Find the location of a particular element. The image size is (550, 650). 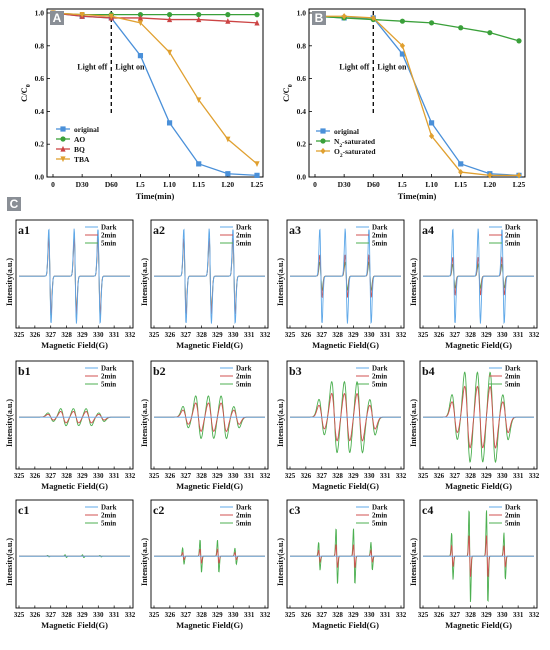

esr-panel-label: c4 is located at coordinates (427, 510).